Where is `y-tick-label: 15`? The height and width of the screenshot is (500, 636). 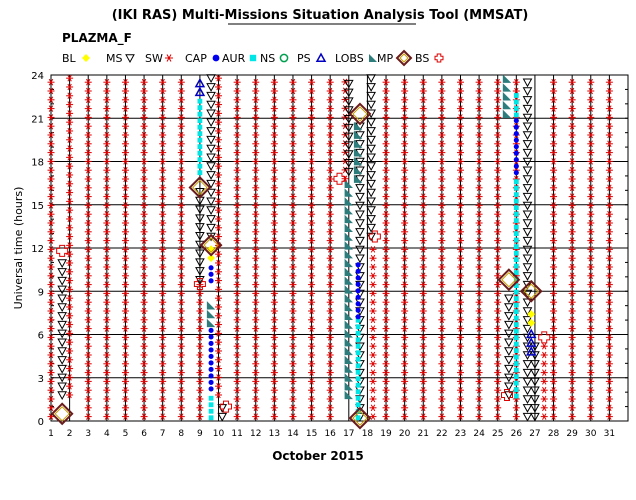 y-tick-label: 15 is located at coordinates (37, 206).